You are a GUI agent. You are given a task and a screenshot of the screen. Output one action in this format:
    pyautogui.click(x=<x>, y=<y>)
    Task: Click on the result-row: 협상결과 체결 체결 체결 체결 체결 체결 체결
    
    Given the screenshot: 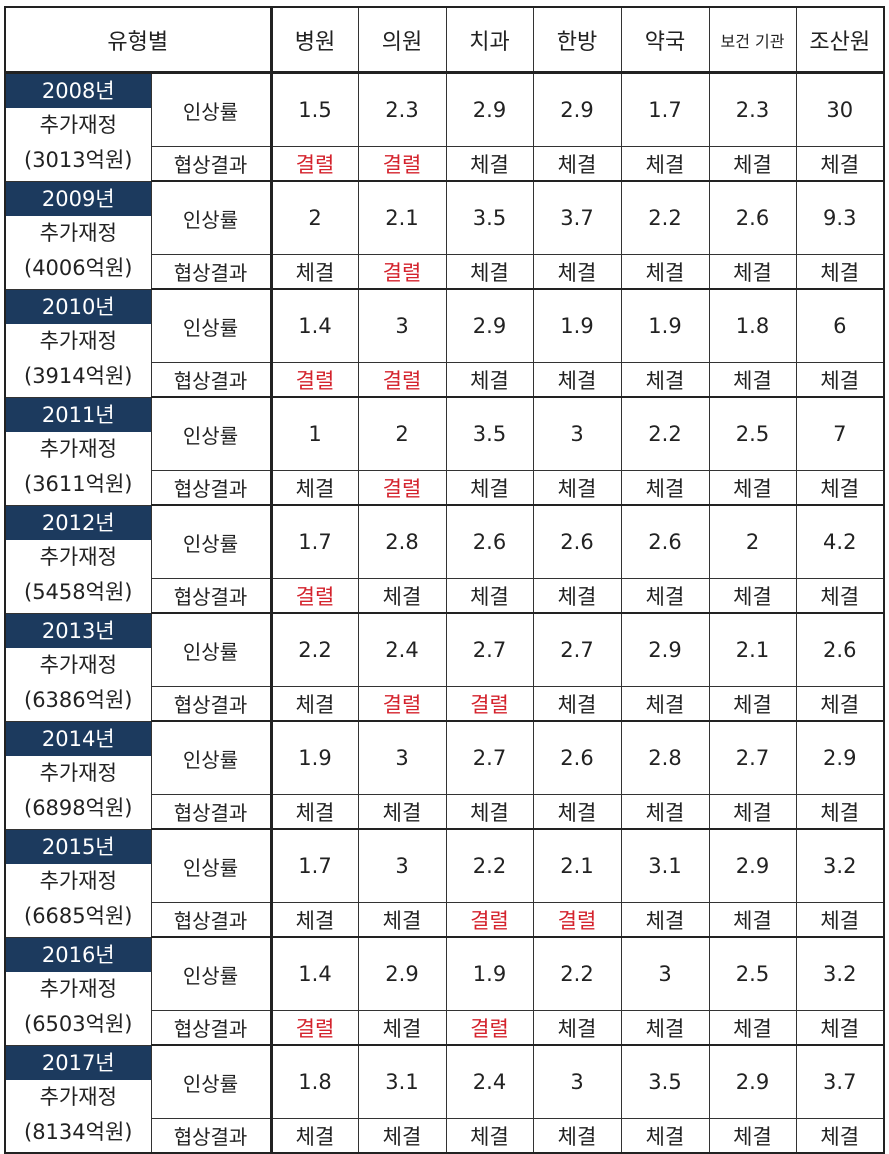 What is the action you would take?
    pyautogui.click(x=445, y=1136)
    